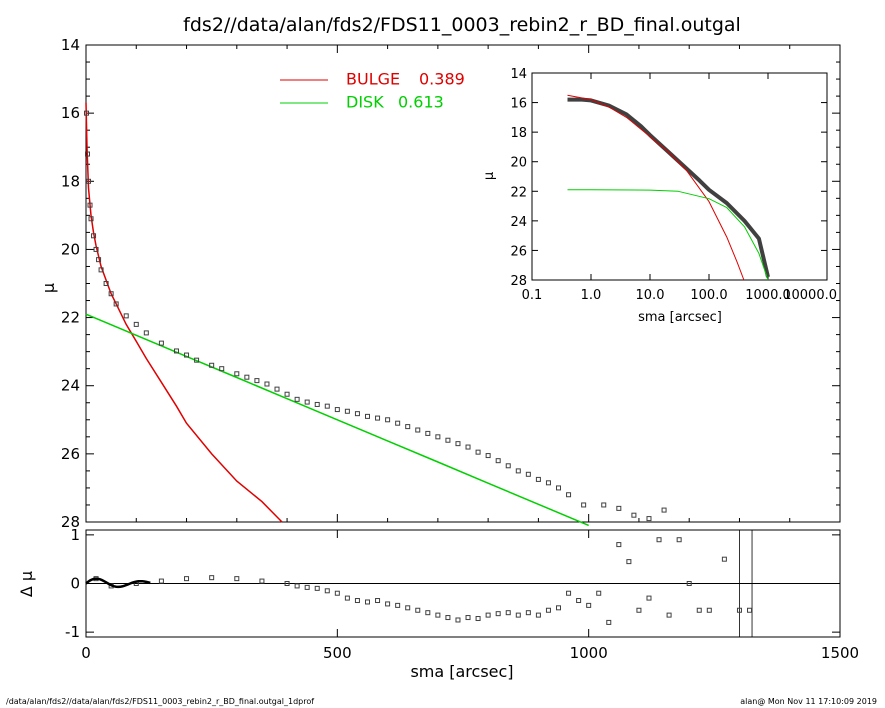 This screenshot has height=708, width=885. What do you see at coordinates (518, 281) in the screenshot?
I see `inset-y-tick-label: 28` at bounding box center [518, 281].